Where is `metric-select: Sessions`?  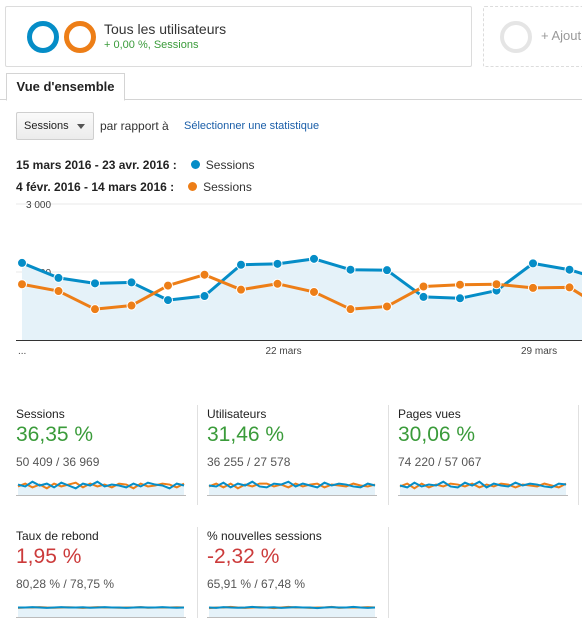 metric-select: Sessions is located at coordinates (55, 126).